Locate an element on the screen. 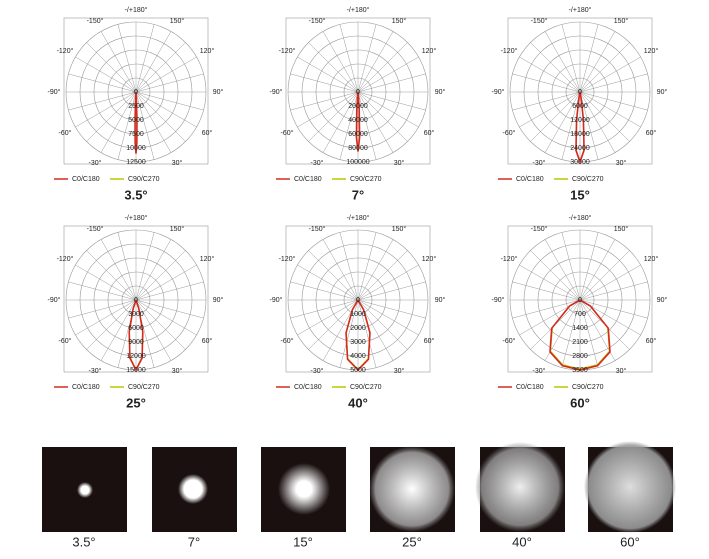 This screenshot has width=709, height=559. radial-tick-label: 3000 is located at coordinates (136, 314).